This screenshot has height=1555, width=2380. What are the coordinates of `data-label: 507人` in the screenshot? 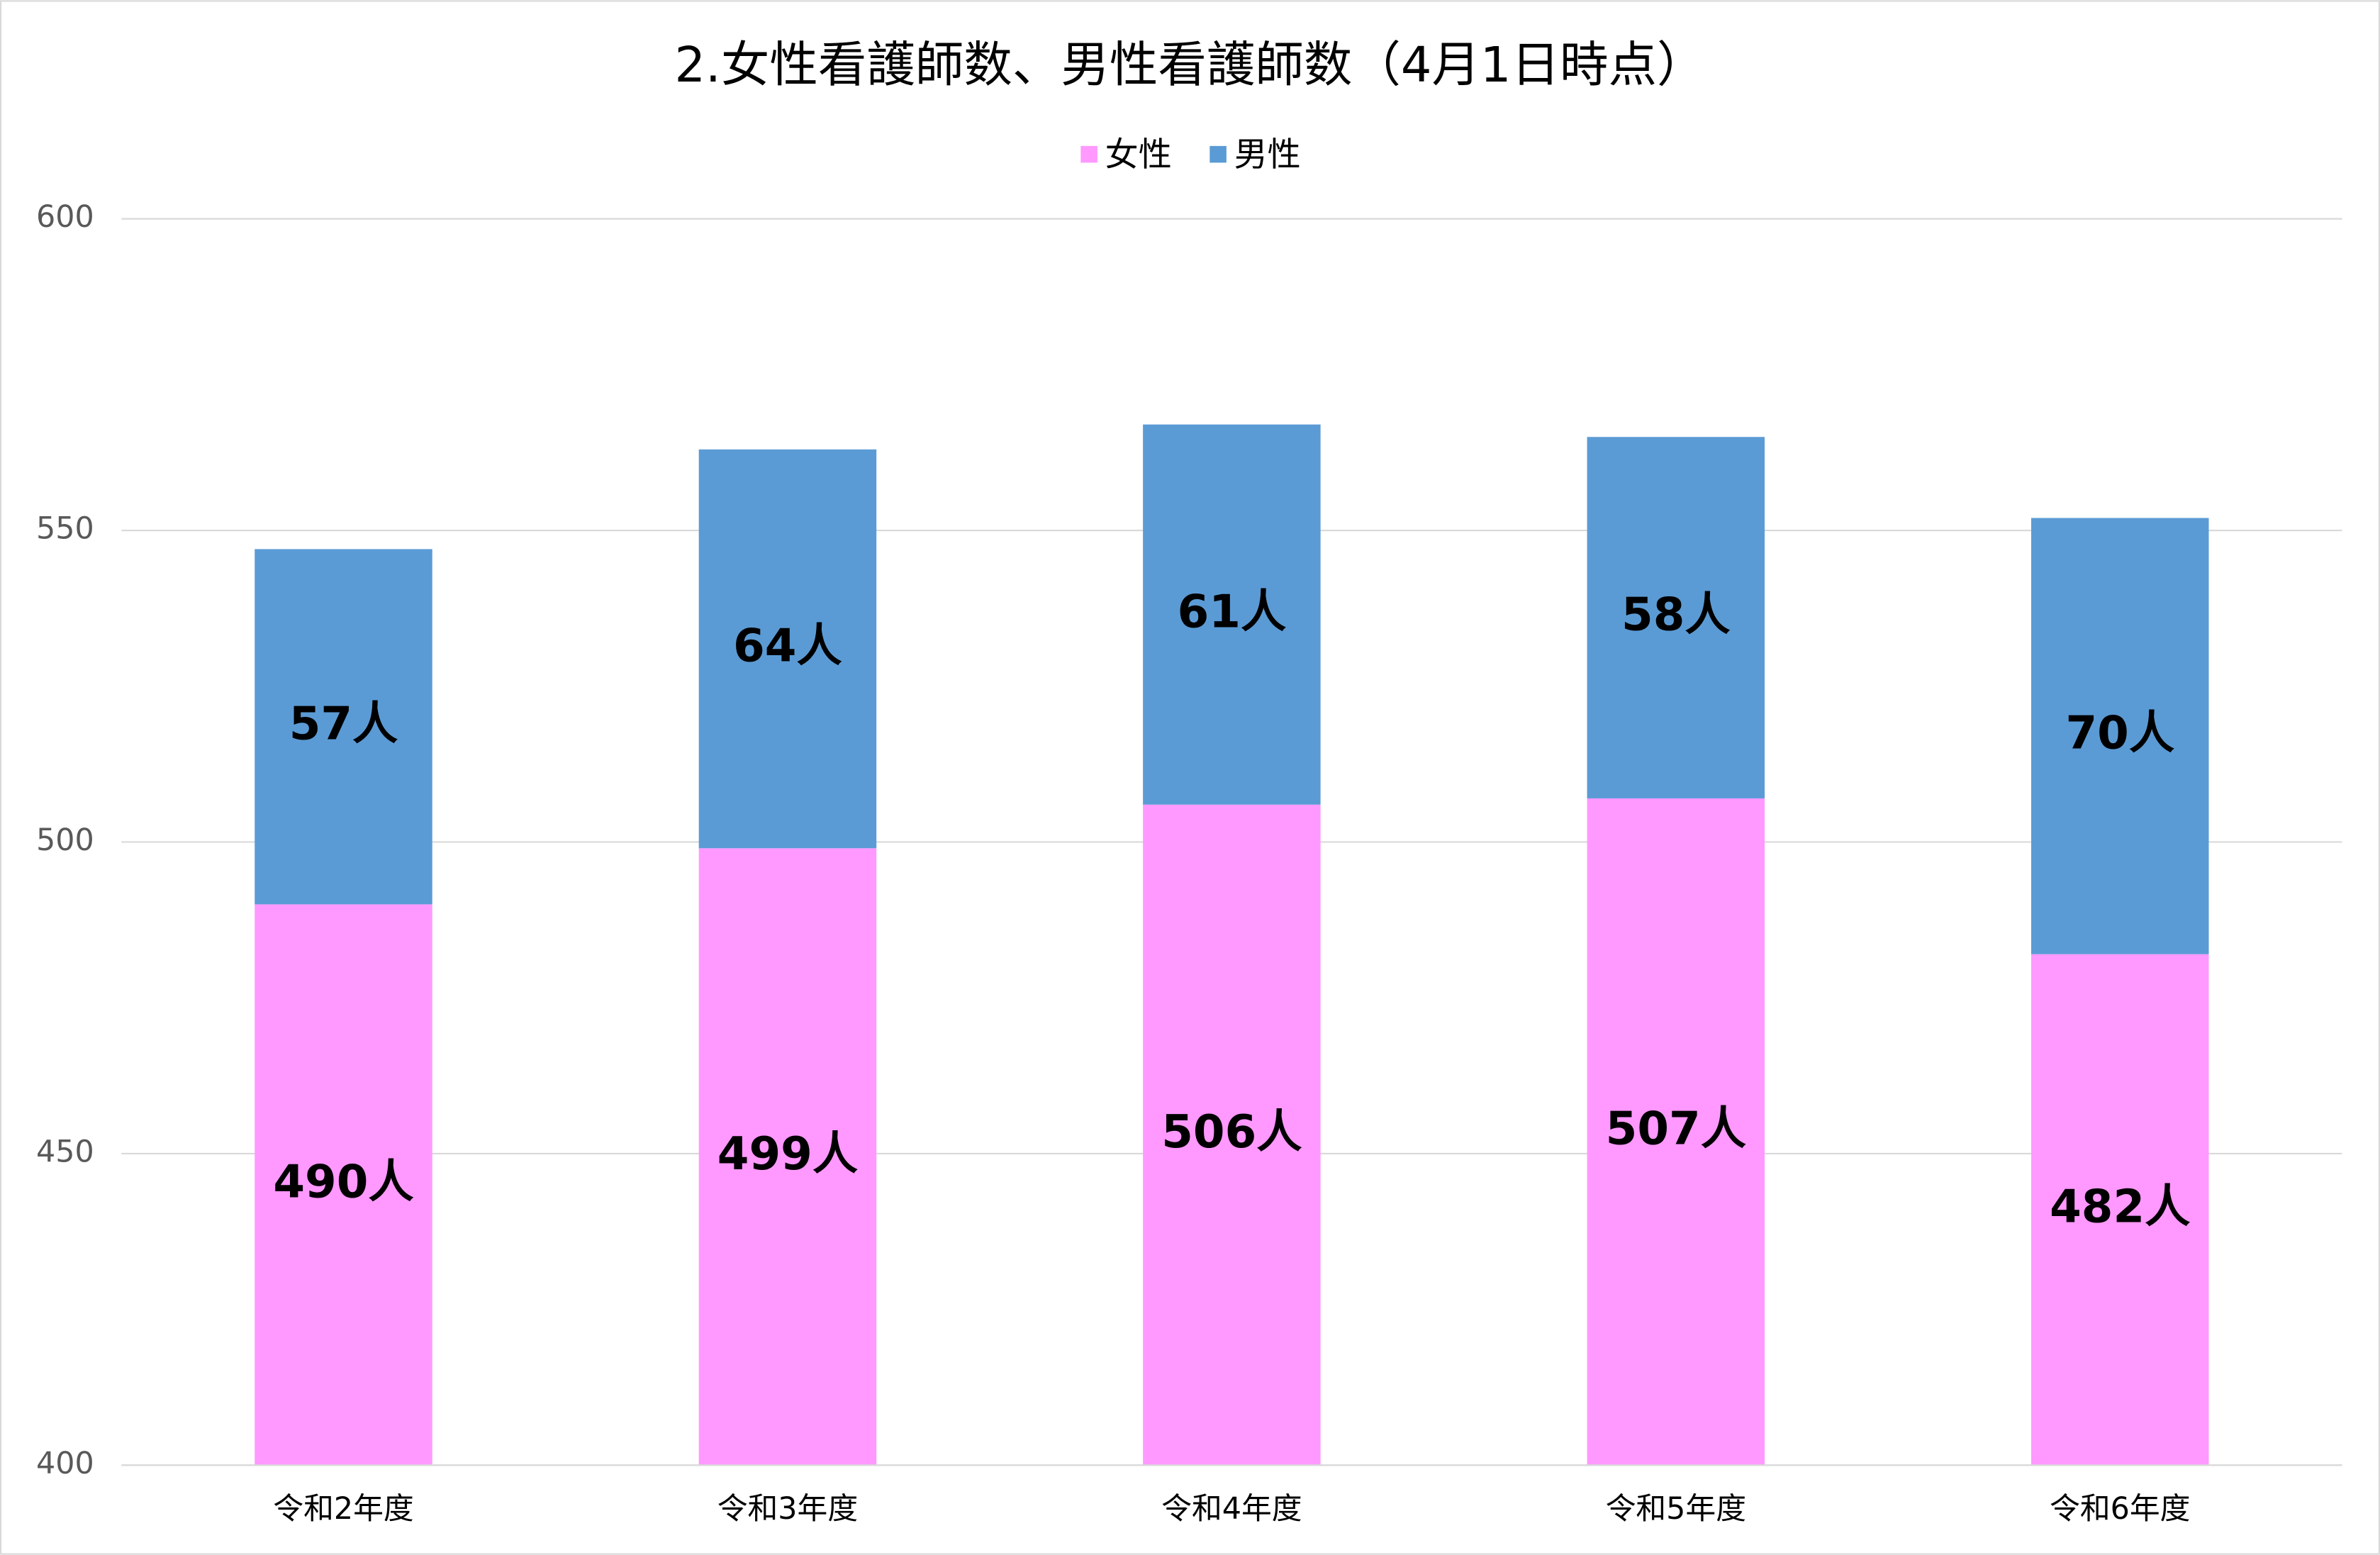 It's located at (1676, 1129).